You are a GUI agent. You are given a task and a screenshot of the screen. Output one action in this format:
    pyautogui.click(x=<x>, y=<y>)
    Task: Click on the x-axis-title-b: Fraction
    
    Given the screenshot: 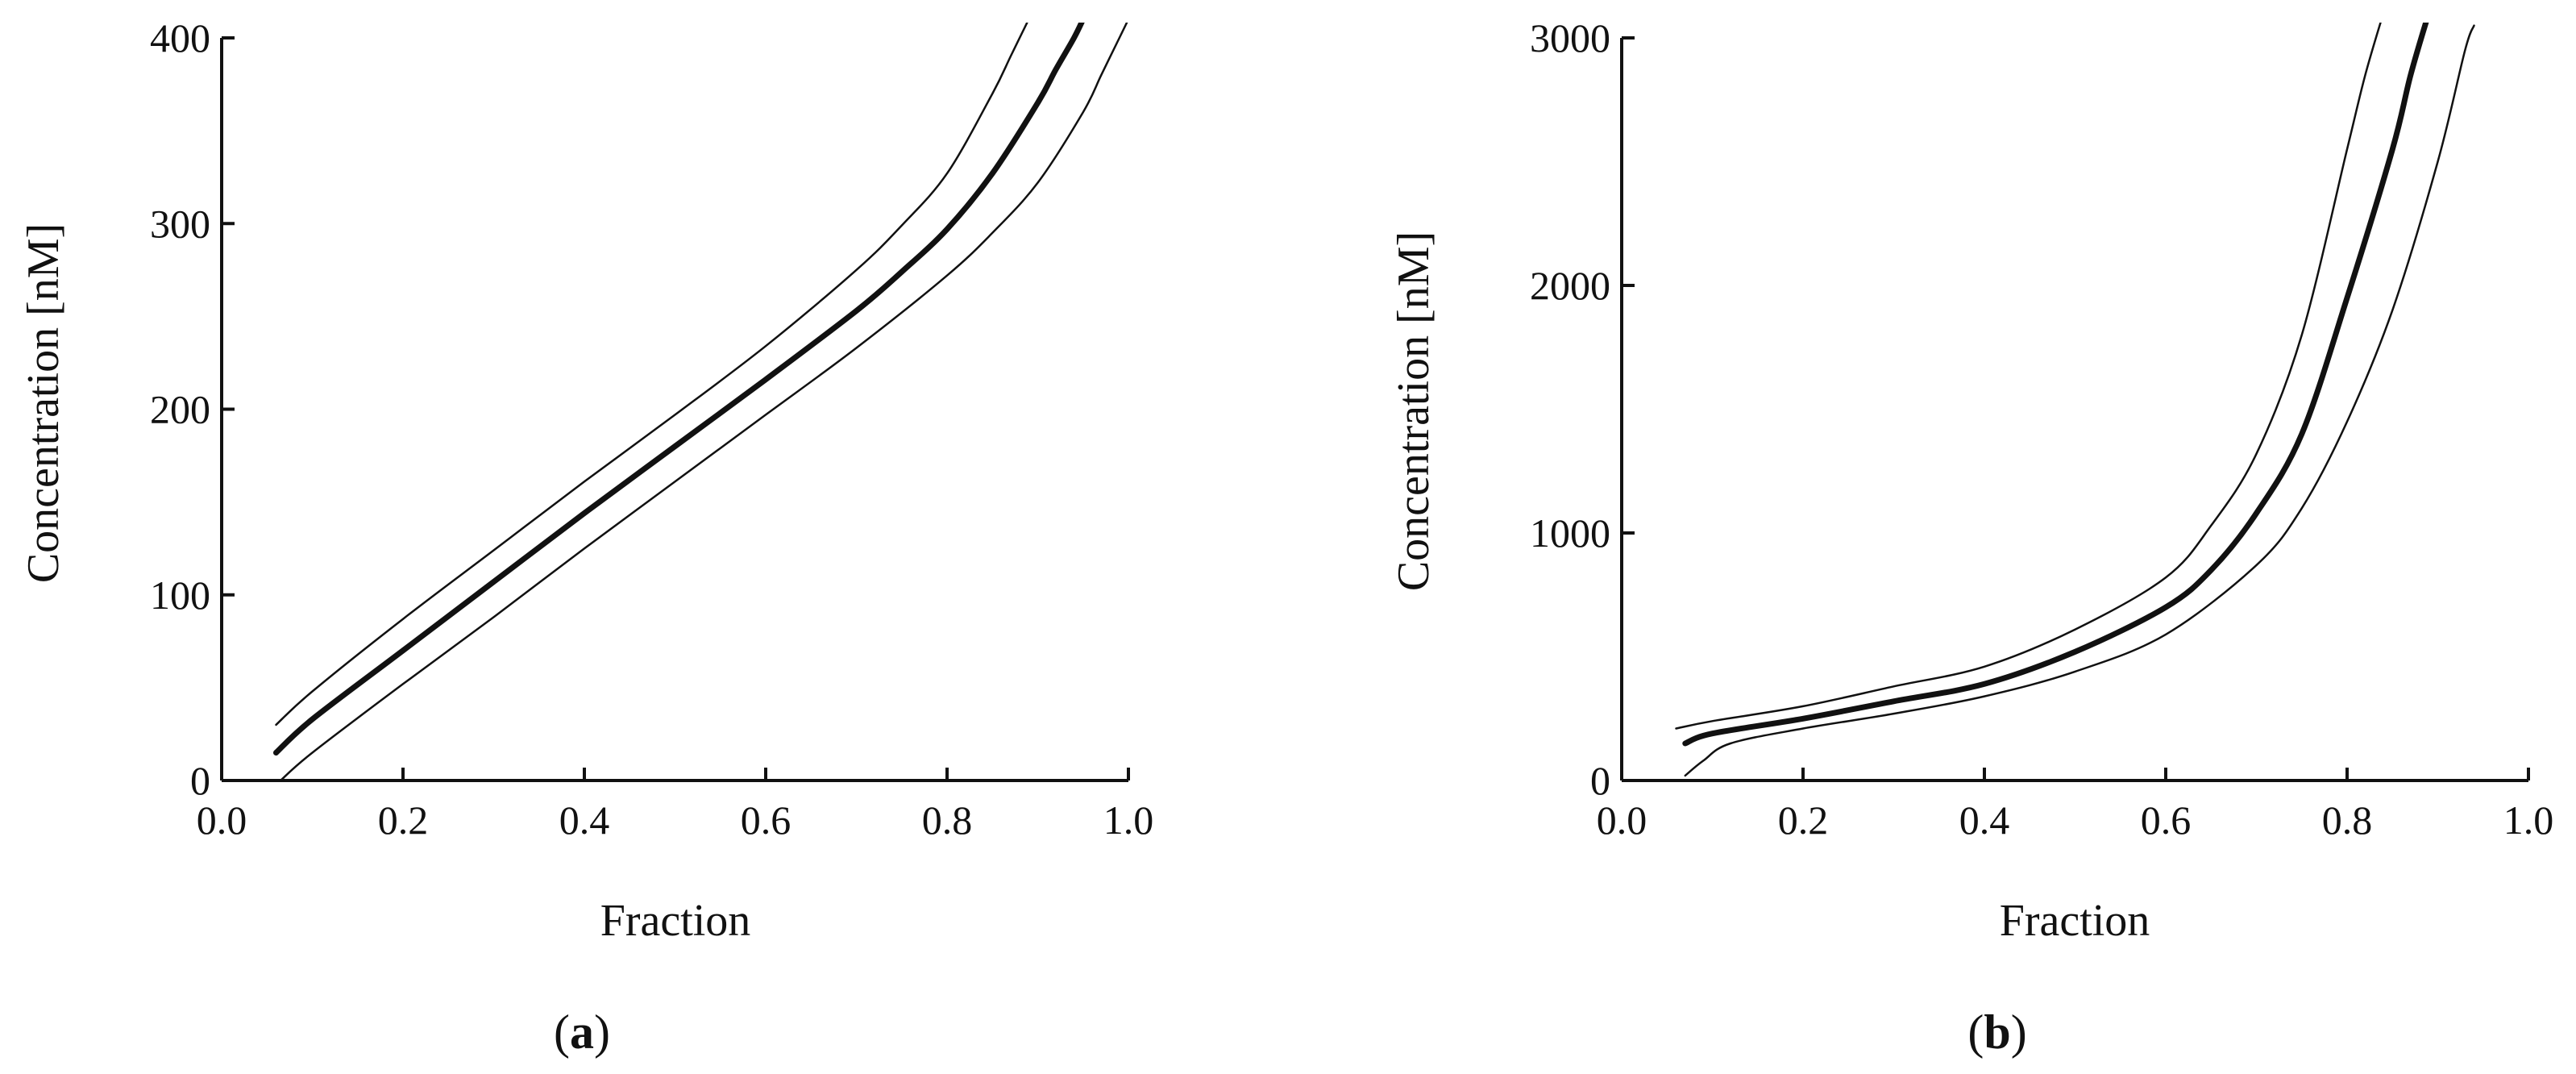 What is the action you would take?
    pyautogui.click(x=2075, y=921)
    